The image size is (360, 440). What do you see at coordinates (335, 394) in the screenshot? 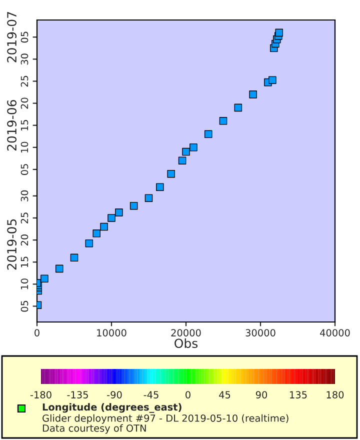
I see `color-bar-label: 180` at bounding box center [335, 394].